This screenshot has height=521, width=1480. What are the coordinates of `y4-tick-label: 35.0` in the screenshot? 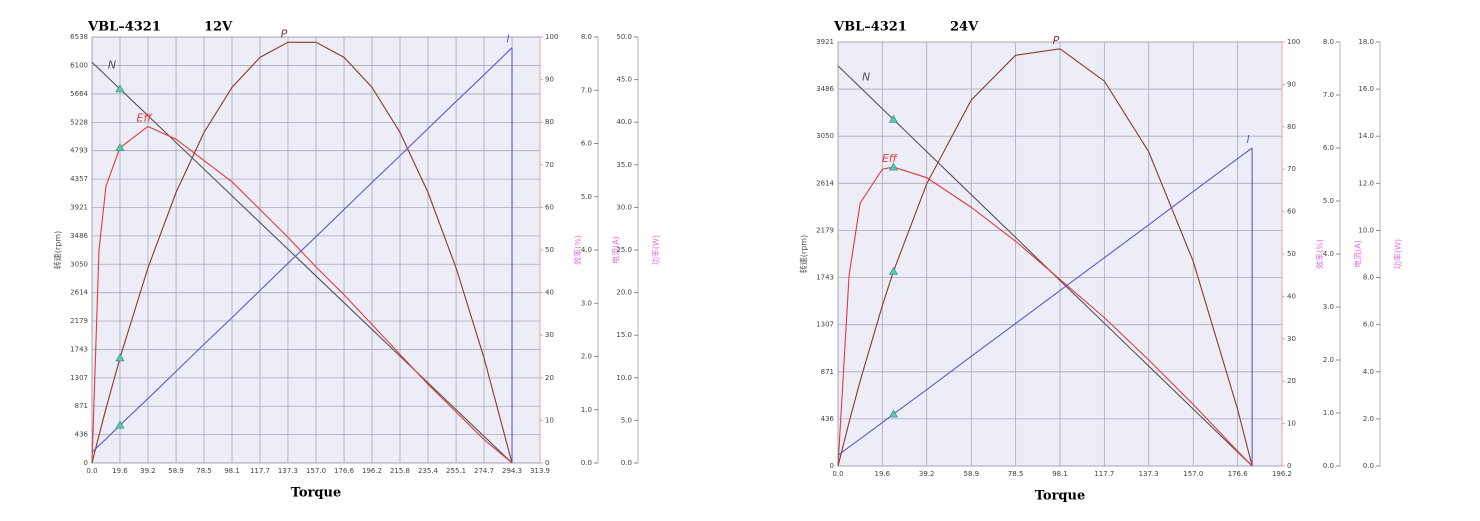 It's located at (624, 165).